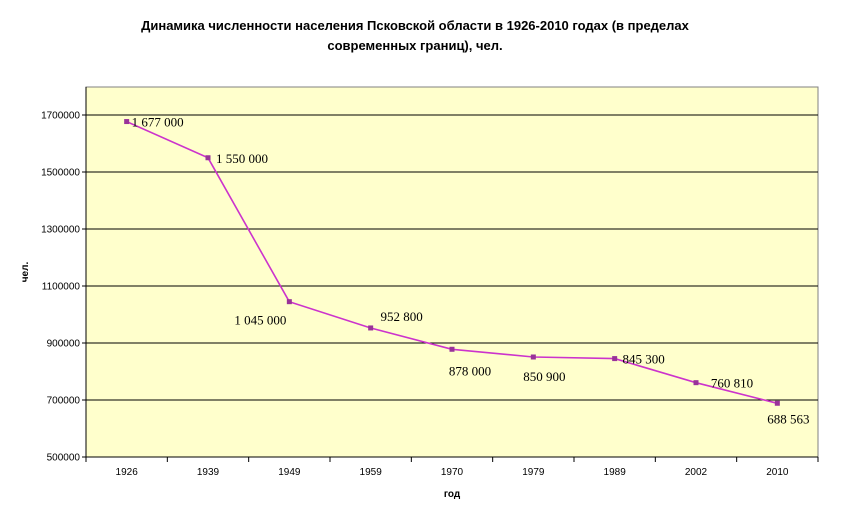 This screenshot has height=512, width=854. I want to click on data-label: 952 800, so click(402, 316).